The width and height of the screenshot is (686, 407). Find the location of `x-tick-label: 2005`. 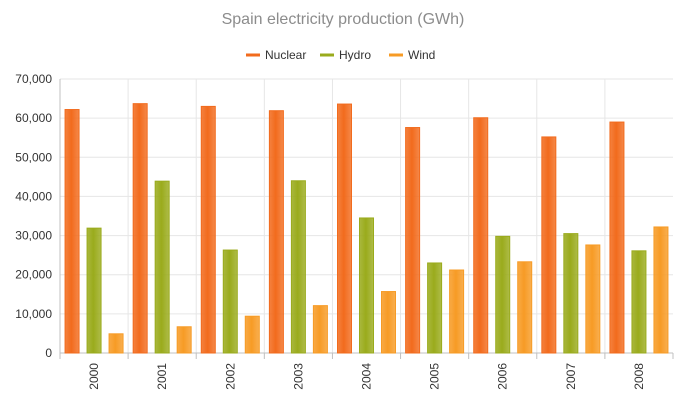

x-tick-label: 2005 is located at coordinates (435, 376).